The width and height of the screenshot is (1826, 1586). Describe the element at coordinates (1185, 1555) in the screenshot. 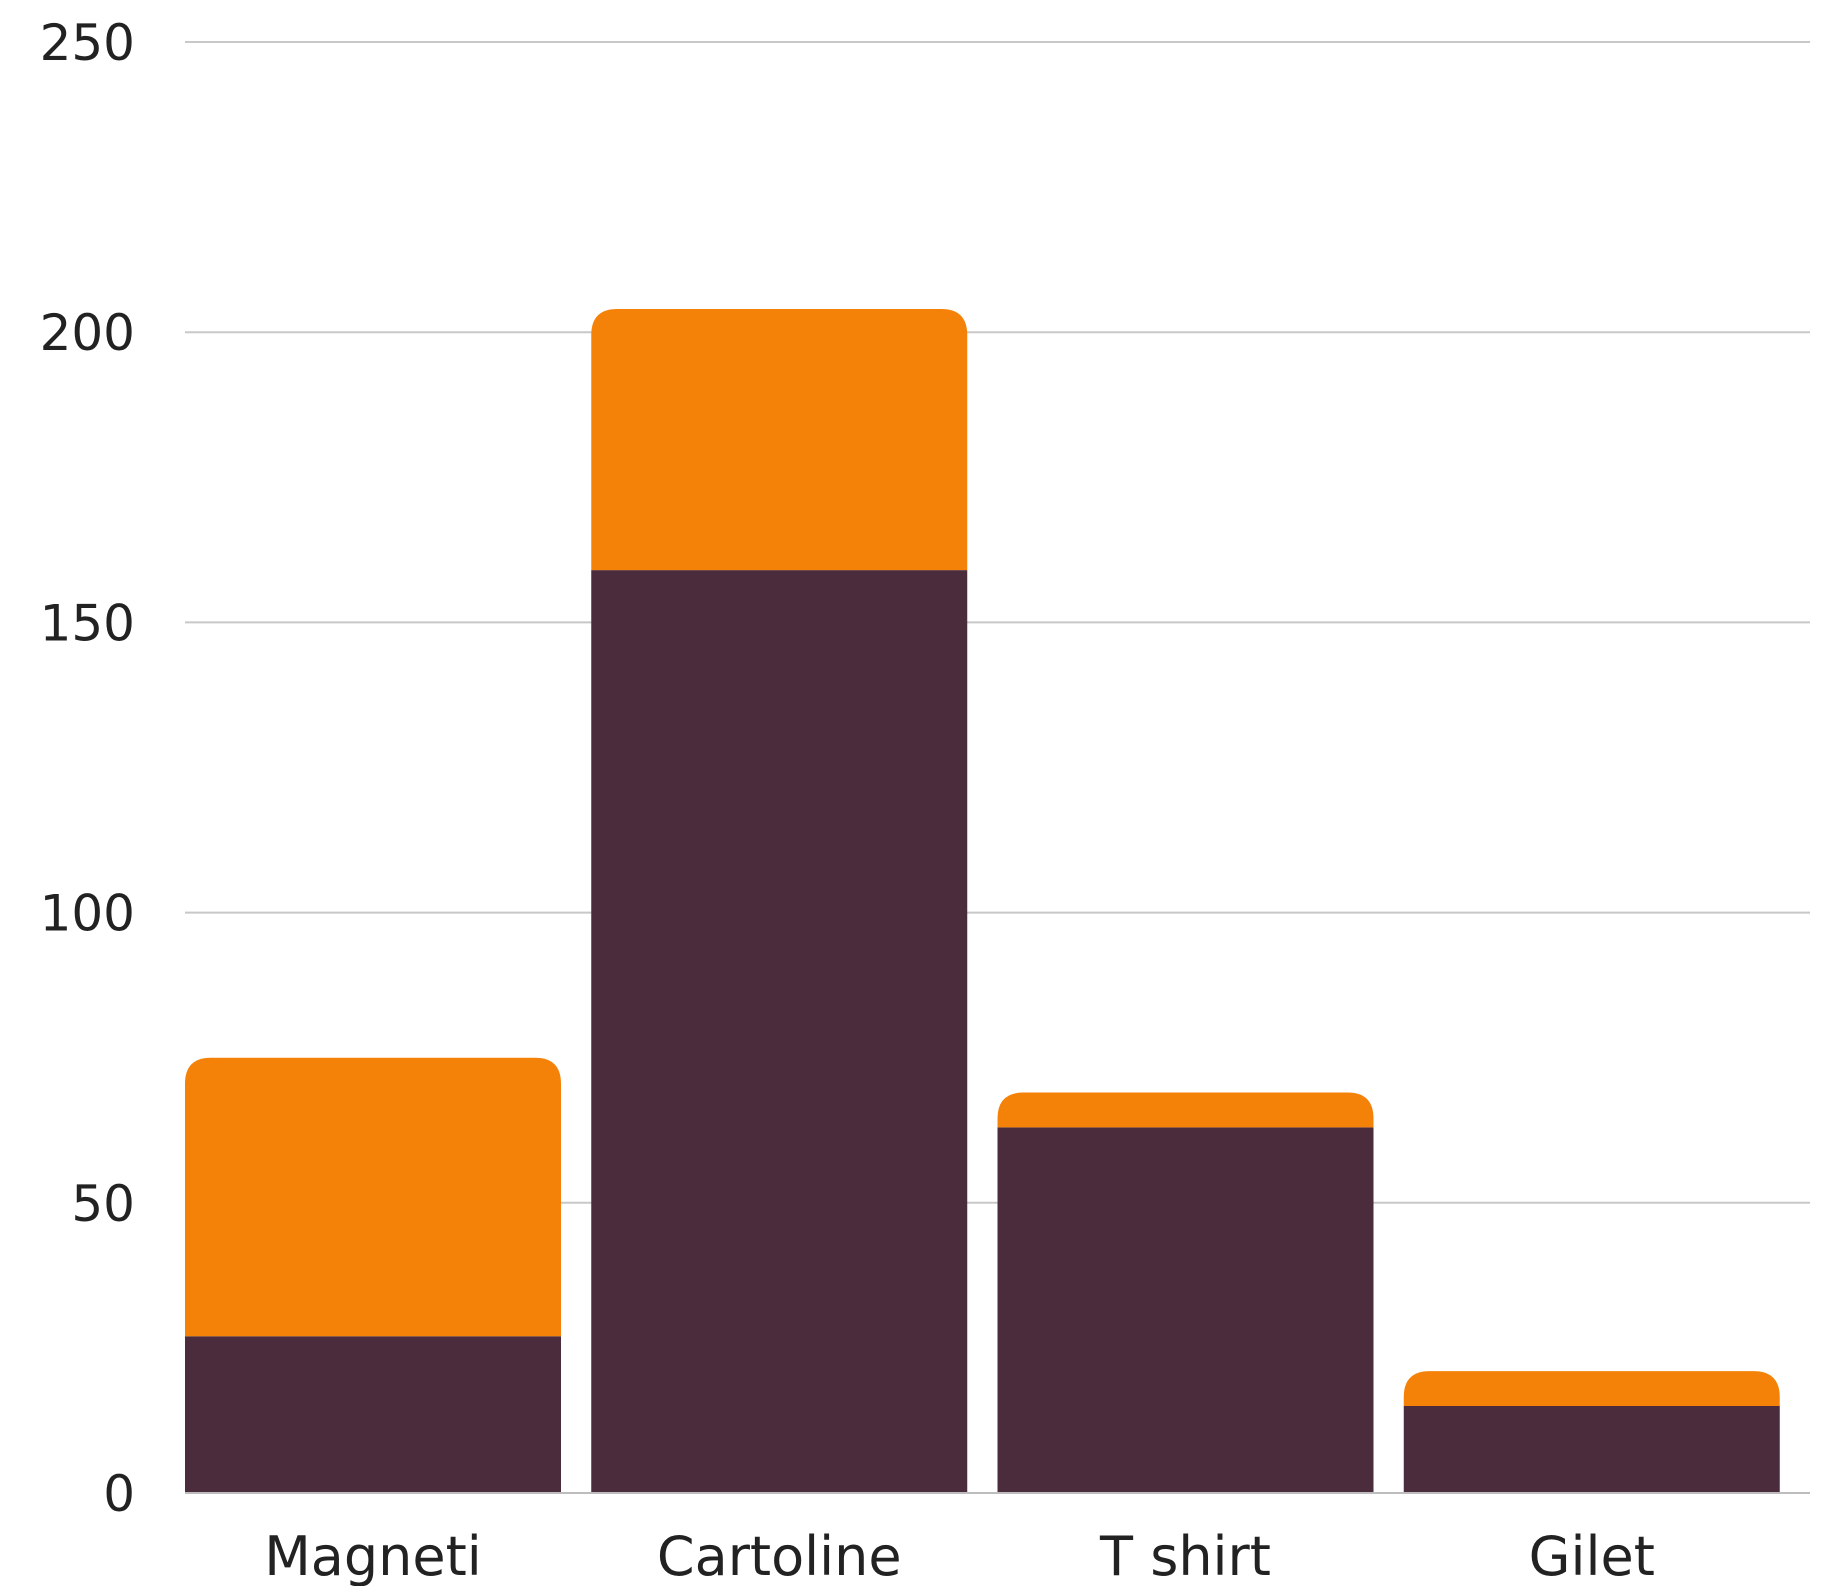

I see `x-category-label: T shirt` at that location.